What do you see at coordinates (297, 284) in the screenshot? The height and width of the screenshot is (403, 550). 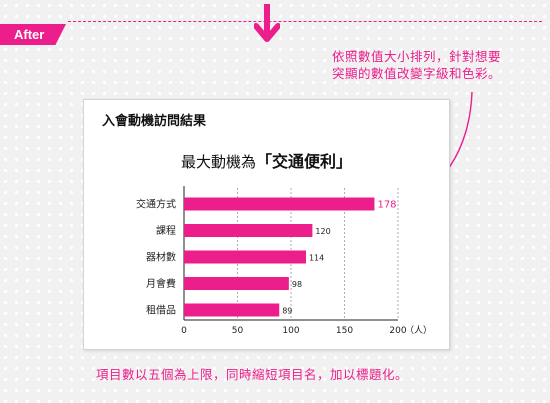 I see `data-label-3: 98` at bounding box center [297, 284].